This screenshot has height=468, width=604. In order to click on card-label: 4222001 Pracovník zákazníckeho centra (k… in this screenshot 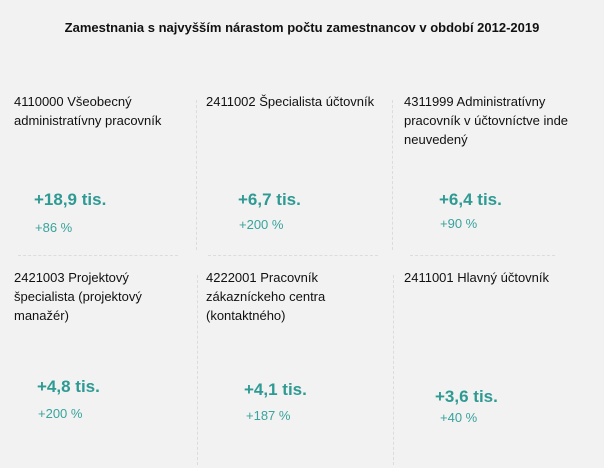, I will do `click(266, 296)`.